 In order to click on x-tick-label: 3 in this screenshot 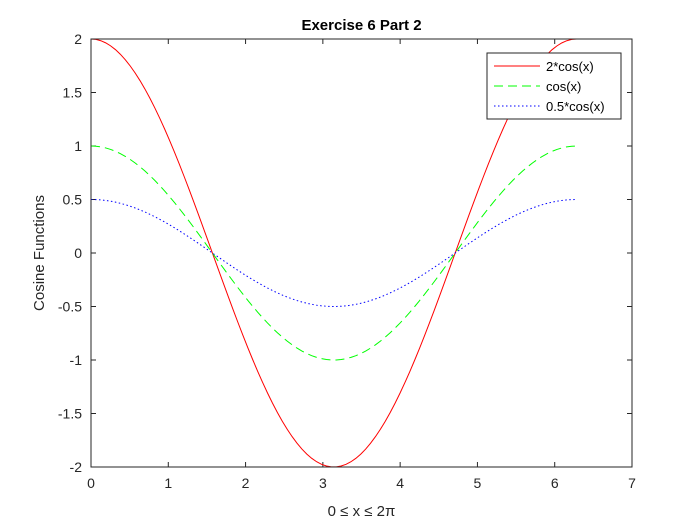, I will do `click(323, 483)`.